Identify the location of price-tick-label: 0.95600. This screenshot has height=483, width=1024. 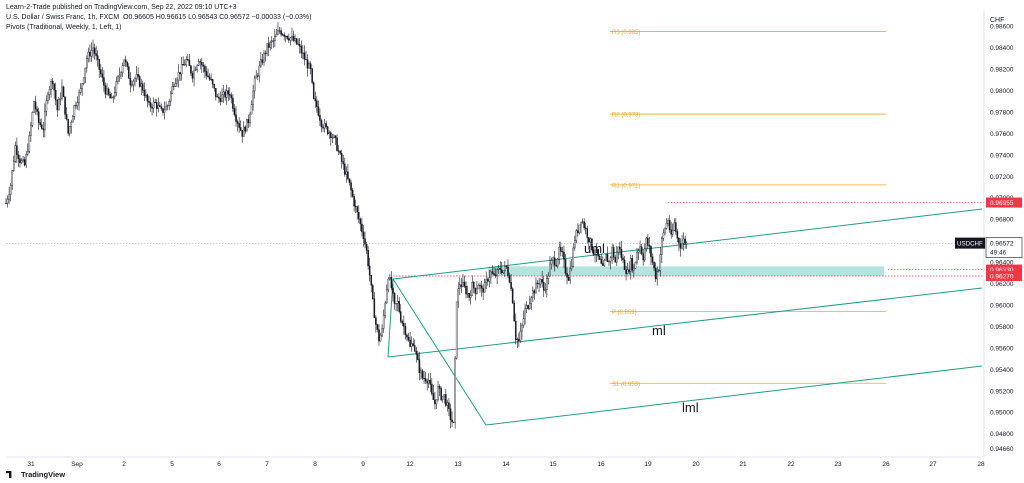
(1002, 348).